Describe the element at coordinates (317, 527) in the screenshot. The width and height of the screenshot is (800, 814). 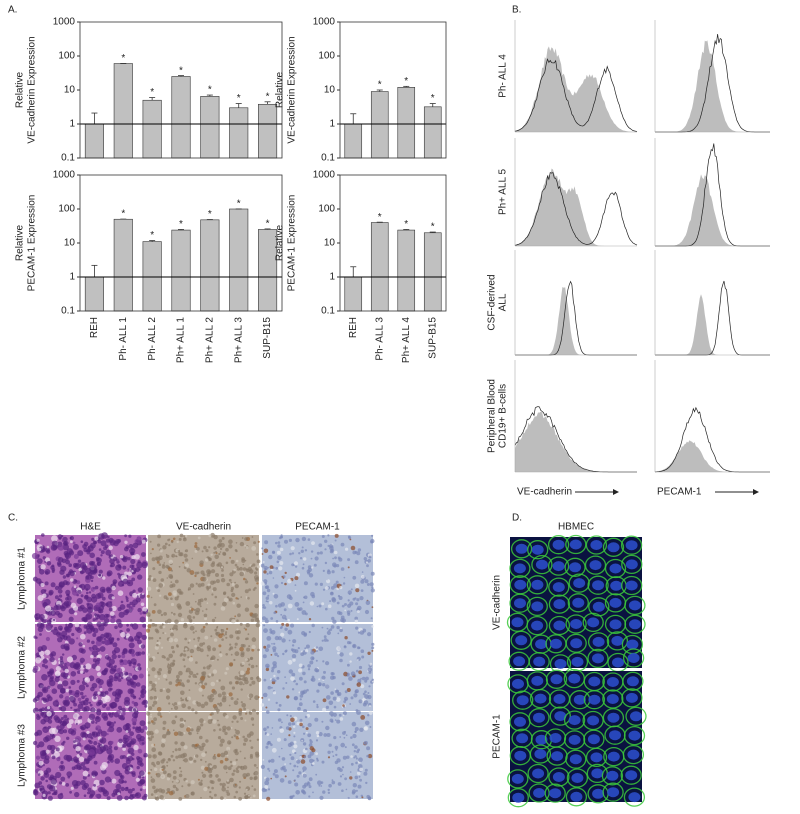
I see `histology-column-label: PECAM-1` at that location.